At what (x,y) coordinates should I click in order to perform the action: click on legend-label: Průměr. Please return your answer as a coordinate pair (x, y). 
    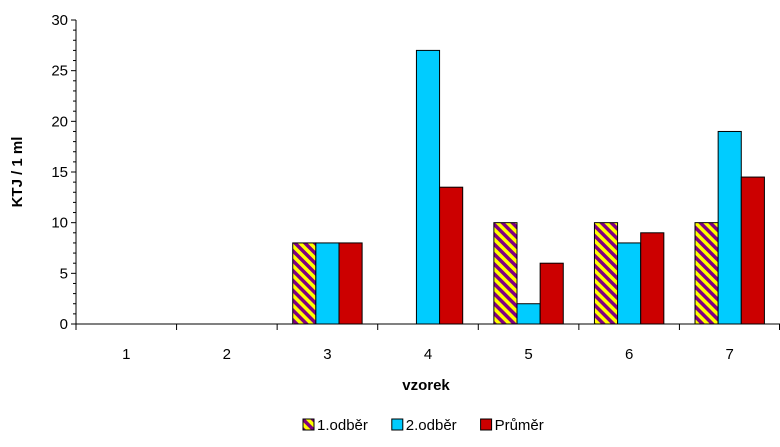
    Looking at the image, I should click on (519, 425).